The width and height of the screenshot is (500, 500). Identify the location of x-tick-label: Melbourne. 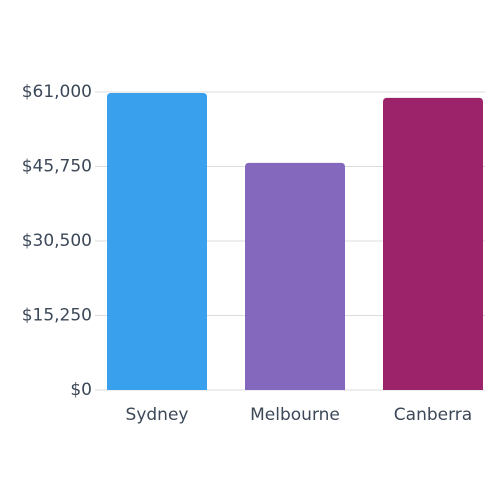
(295, 415).